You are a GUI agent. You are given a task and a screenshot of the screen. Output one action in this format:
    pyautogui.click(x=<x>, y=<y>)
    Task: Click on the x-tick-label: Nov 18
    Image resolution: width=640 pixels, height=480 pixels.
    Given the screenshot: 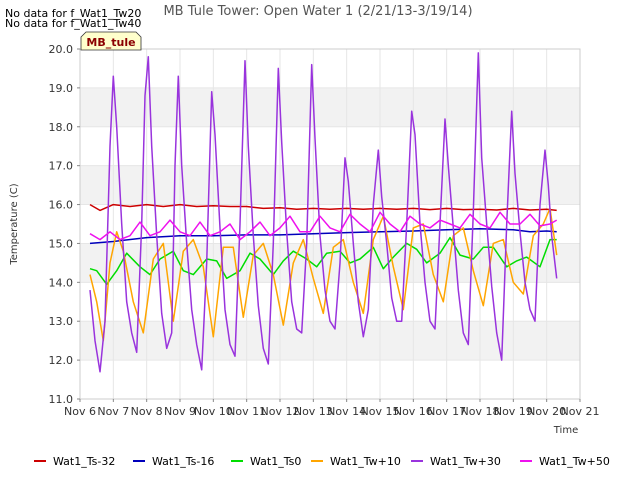 What is the action you would take?
    pyautogui.click(x=480, y=411)
    